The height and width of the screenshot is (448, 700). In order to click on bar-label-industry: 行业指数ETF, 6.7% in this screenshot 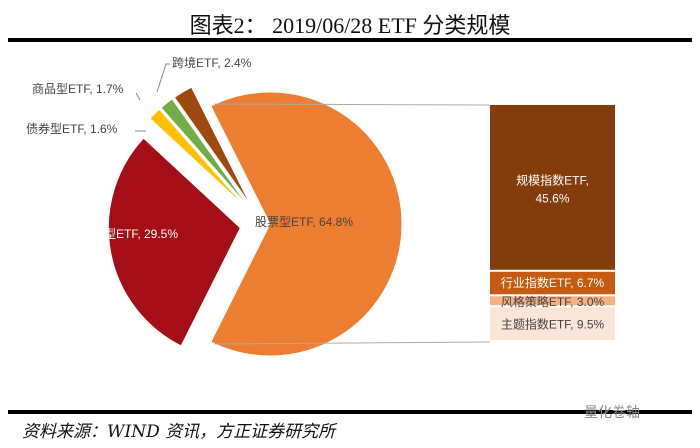, I will do `click(553, 282)`.